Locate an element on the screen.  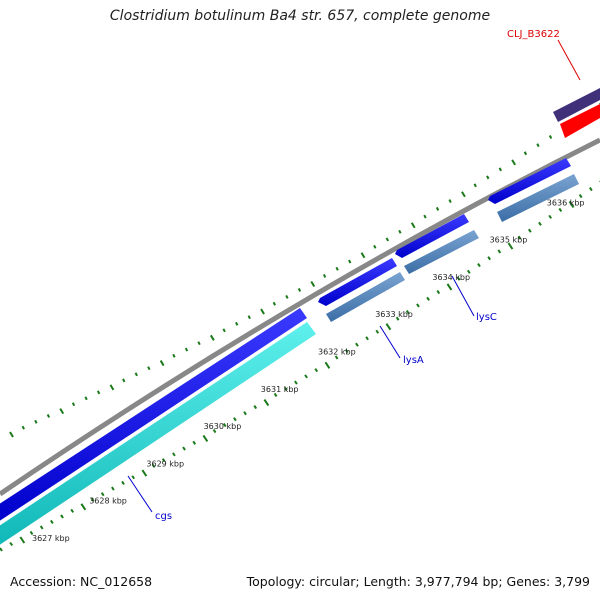
gene-label-CLJ_B3622: CLJ_B3622 is located at coordinates (533, 34).